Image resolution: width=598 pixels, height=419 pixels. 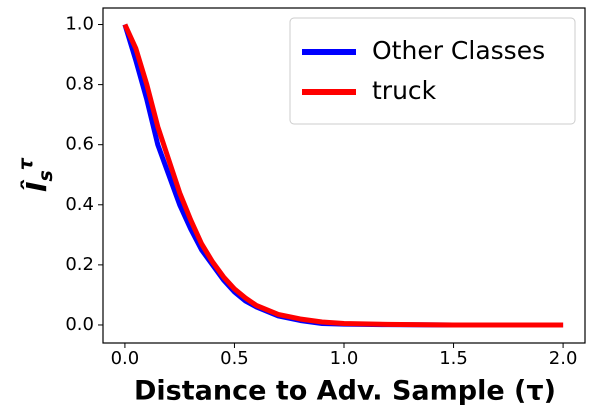 I want to click on y-label-sub: s, so click(x=46, y=175).